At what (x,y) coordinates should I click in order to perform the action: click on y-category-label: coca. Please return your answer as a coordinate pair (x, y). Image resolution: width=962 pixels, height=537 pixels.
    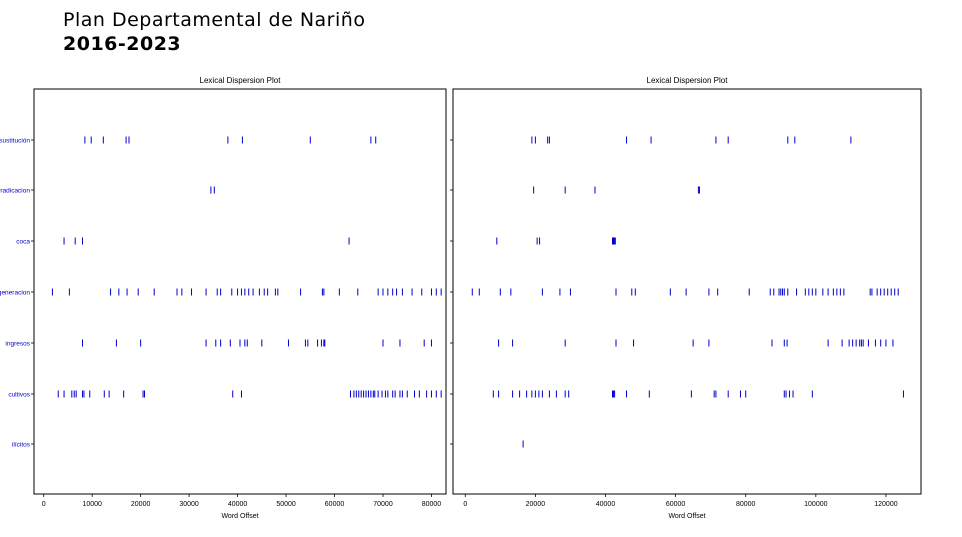
    Looking at the image, I should click on (23, 242).